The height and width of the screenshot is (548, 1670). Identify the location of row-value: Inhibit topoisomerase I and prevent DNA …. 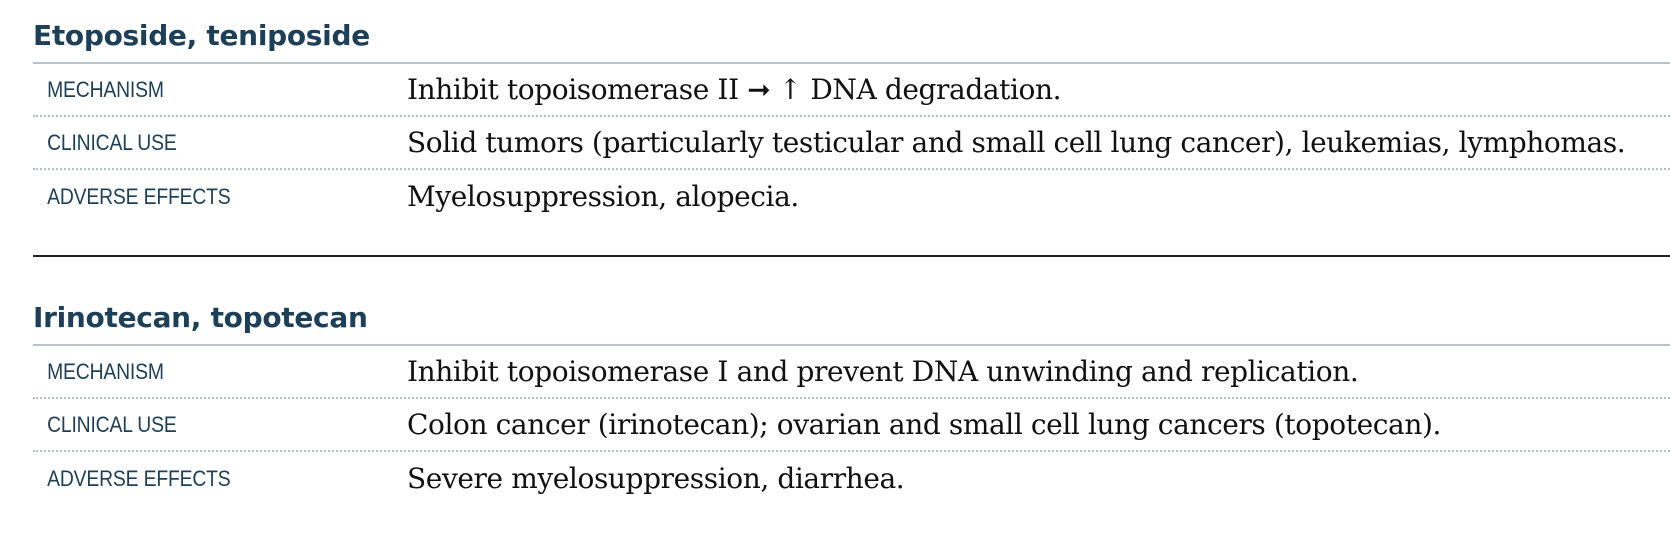
(883, 371).